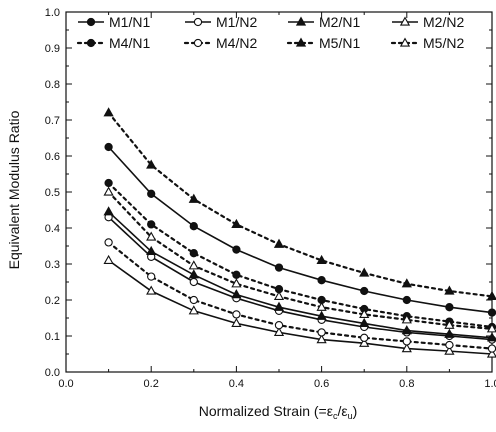 This screenshot has width=496, height=432. What do you see at coordinates (339, 22) in the screenshot?
I see `legend-label: M2/N1` at bounding box center [339, 22].